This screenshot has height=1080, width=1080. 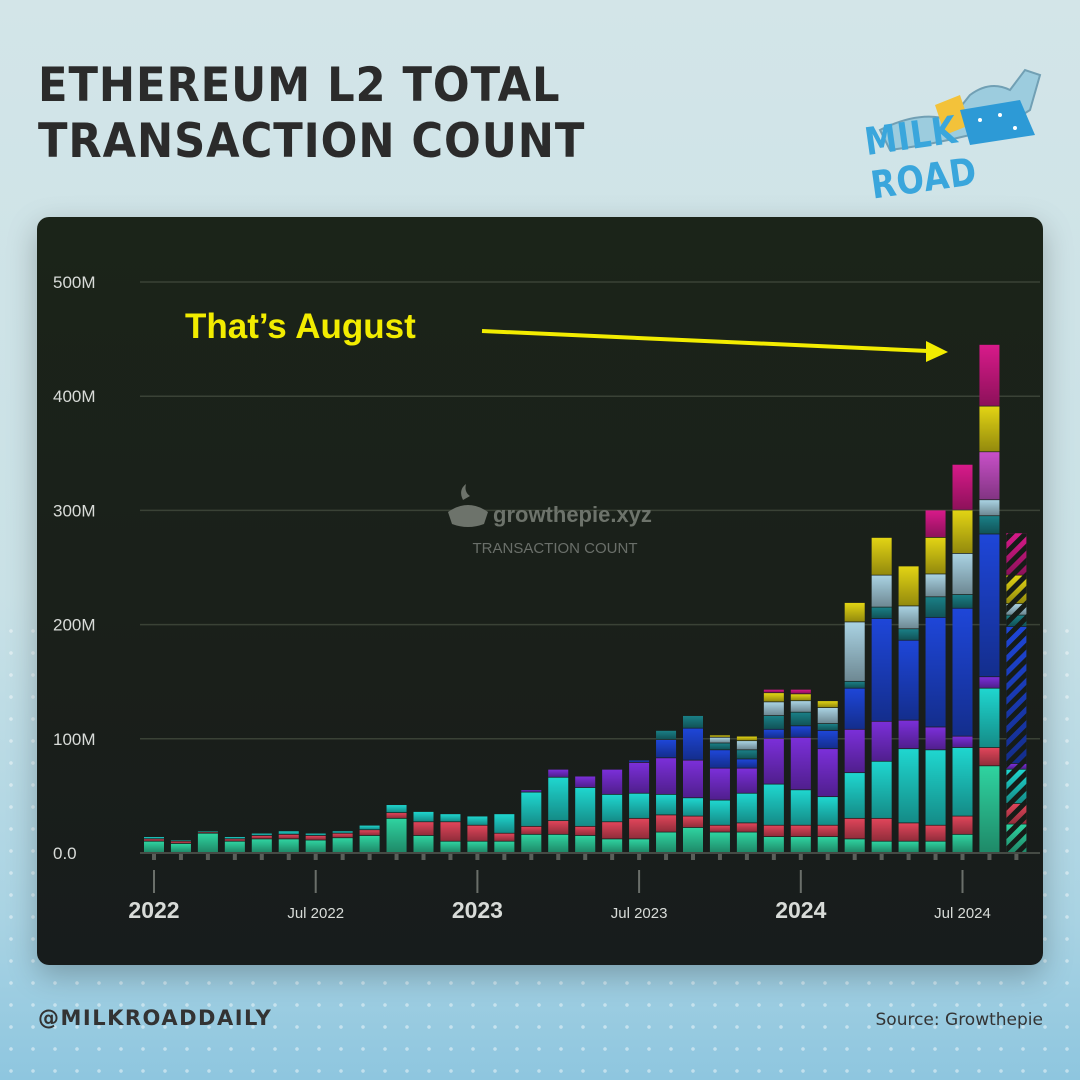 I want to click on bar-jul-2023, so click(x=639, y=806).